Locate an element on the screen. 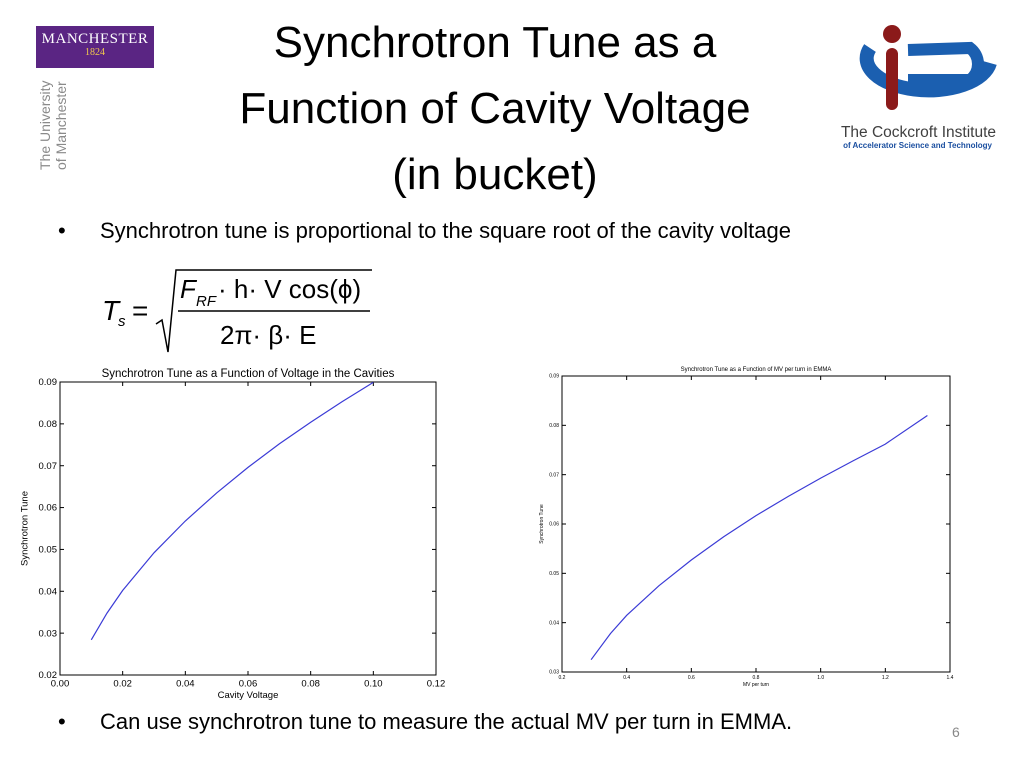  x-tick-label: 0.00 is located at coordinates (60, 684).